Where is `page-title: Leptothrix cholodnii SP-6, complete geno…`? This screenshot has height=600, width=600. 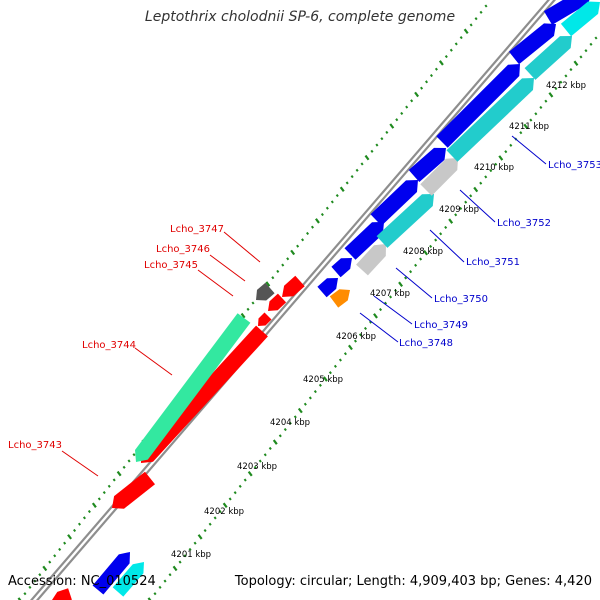 page-title: Leptothrix cholodnii SP-6, complete geno… is located at coordinates (300, 17).